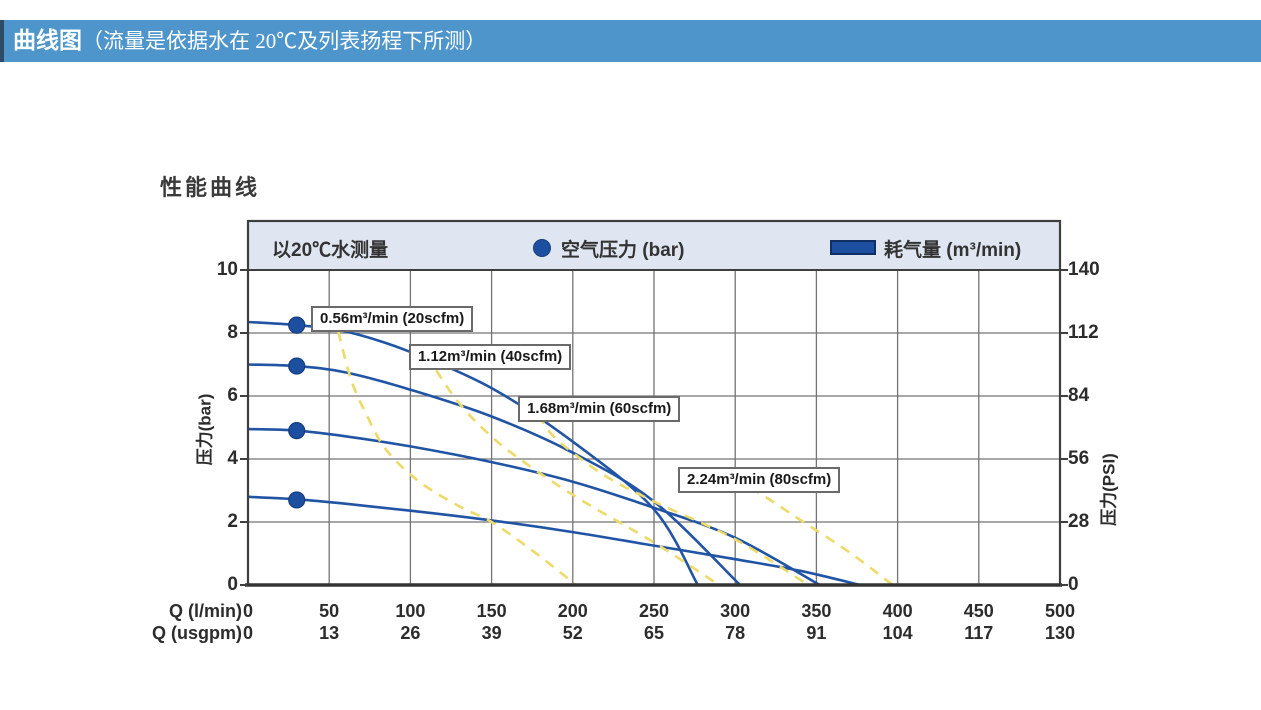  What do you see at coordinates (816, 633) in the screenshot?
I see `x-tick-label-usgpm: 91` at bounding box center [816, 633].